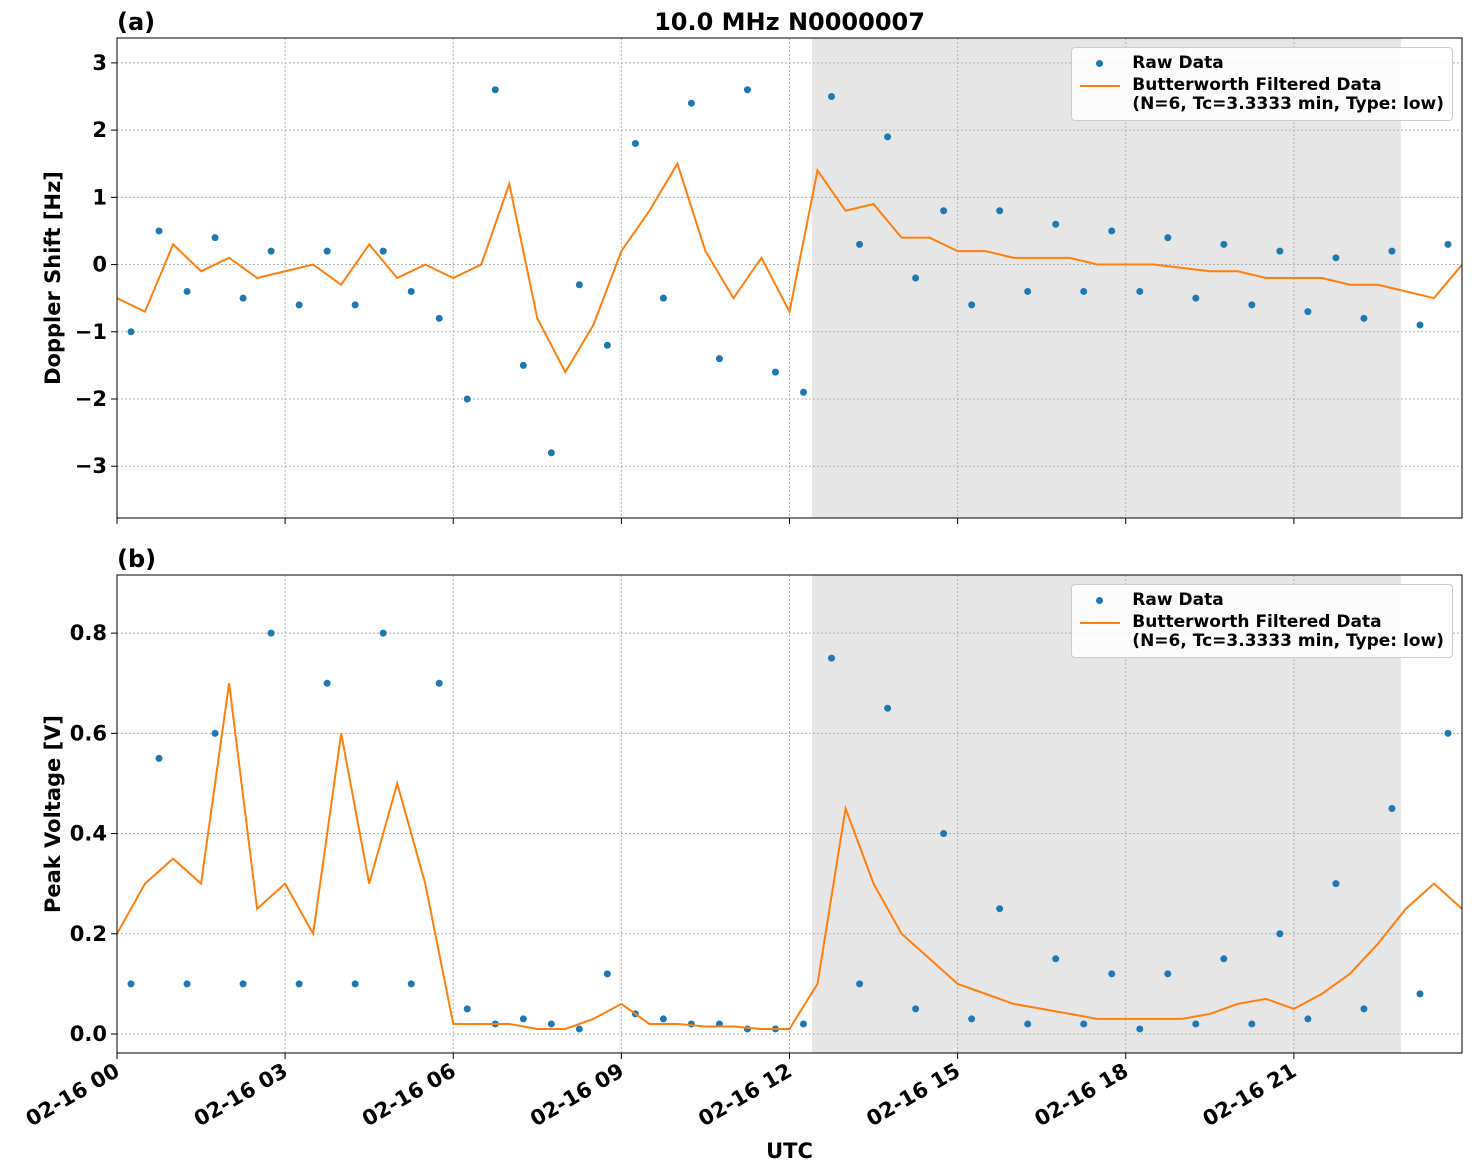  I want to click on x-tick-label: 02-16 09, so click(577, 1095).